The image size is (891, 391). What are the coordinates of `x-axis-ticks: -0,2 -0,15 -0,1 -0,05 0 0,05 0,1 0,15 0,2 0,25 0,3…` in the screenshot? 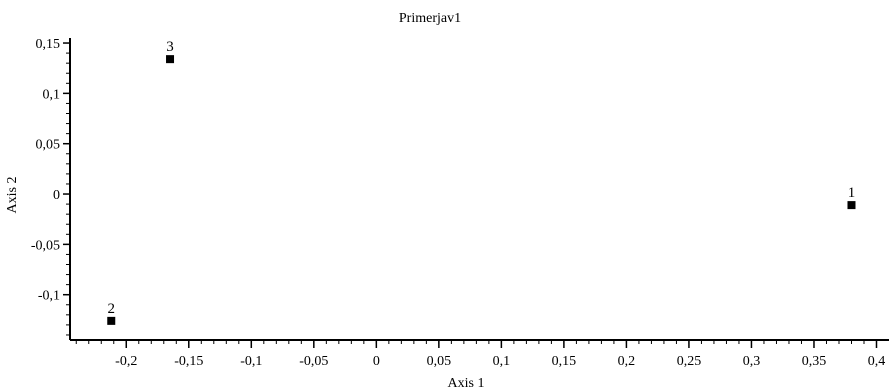 It's located at (480, 354).